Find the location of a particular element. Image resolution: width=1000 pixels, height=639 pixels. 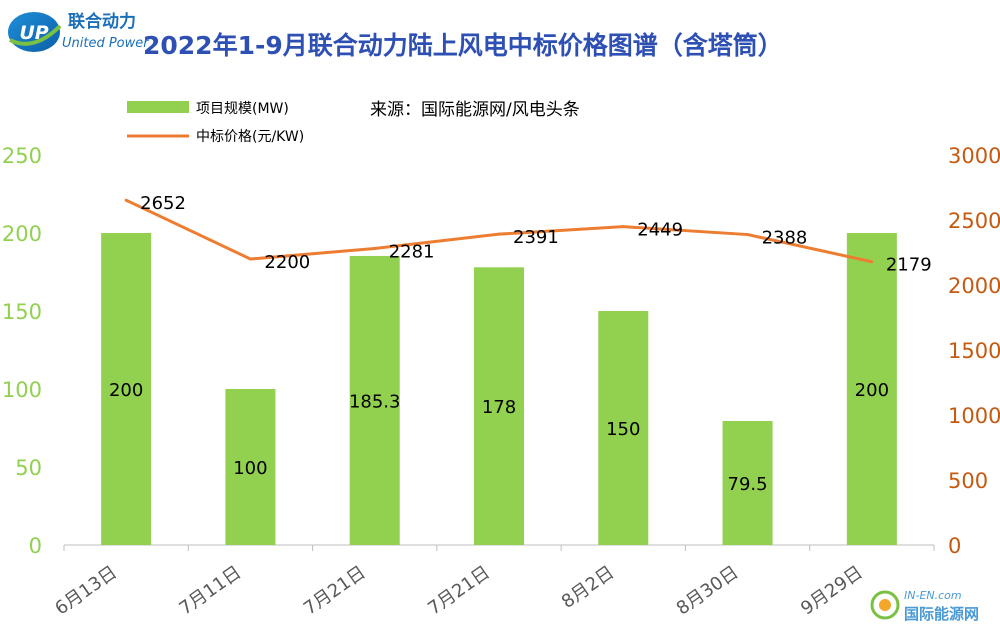

x-tick-label: 7月11日 is located at coordinates (211, 591).